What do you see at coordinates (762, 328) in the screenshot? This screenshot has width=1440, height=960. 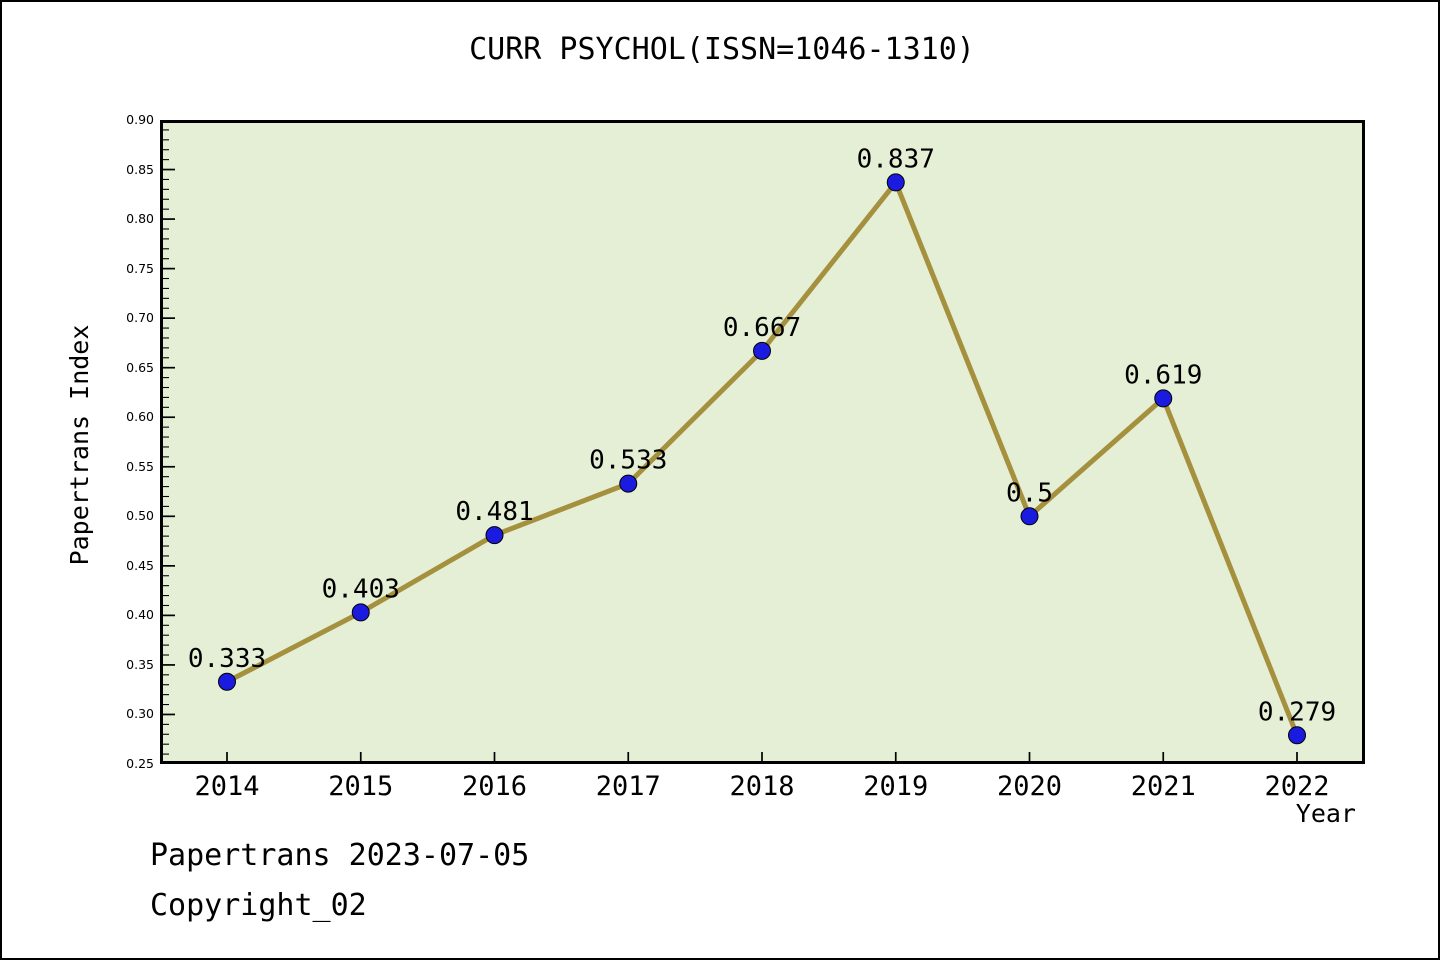 I see `data-point-label: 0.667` at bounding box center [762, 328].